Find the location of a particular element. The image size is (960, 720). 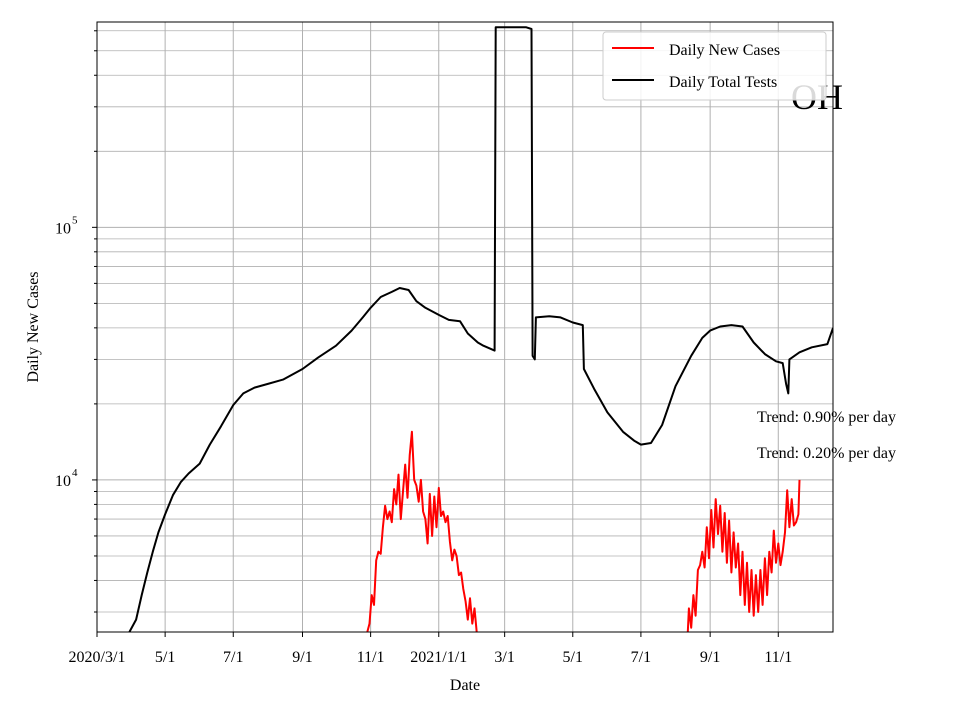

x-axis-label: Date is located at coordinates (465, 685).